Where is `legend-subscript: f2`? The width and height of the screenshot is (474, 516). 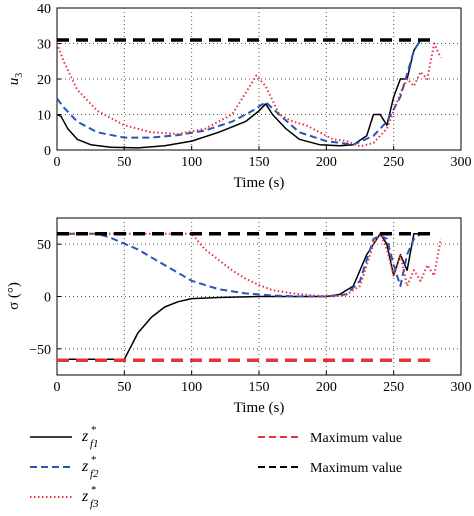
legend-subscript: f2 is located at coordinates (94, 474).